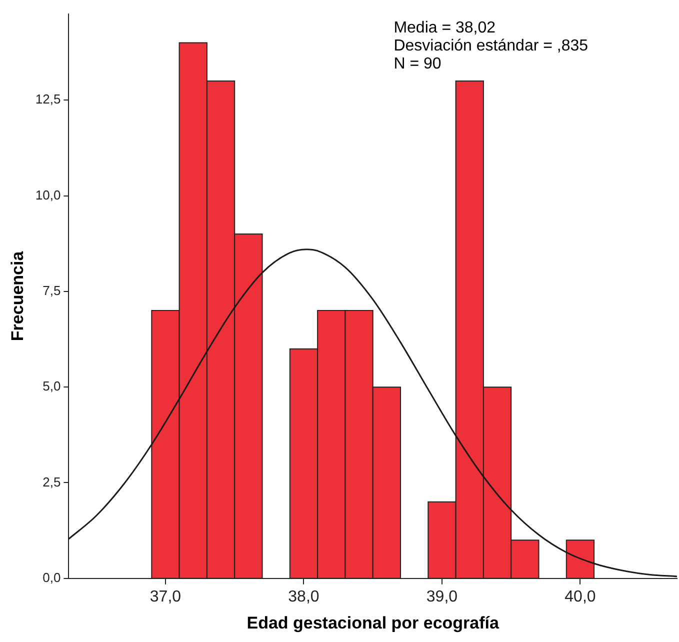 Image resolution: width=679 pixels, height=642 pixels. What do you see at coordinates (373, 622) in the screenshot?
I see `x-axis-title: Edad gestacional por ecografía` at bounding box center [373, 622].